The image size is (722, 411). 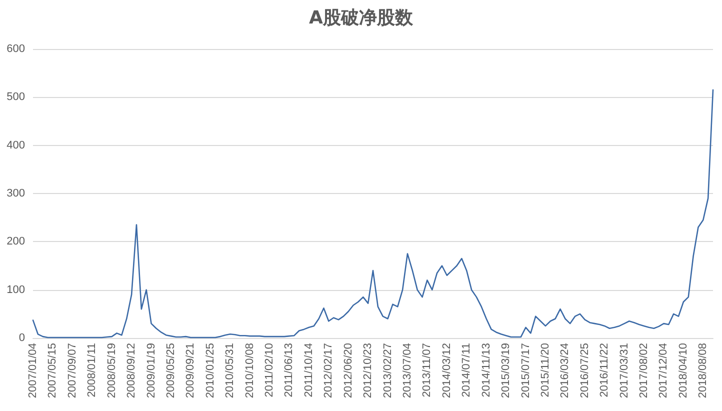 I want to click on y-tick-label: 600, so click(x=15, y=49).